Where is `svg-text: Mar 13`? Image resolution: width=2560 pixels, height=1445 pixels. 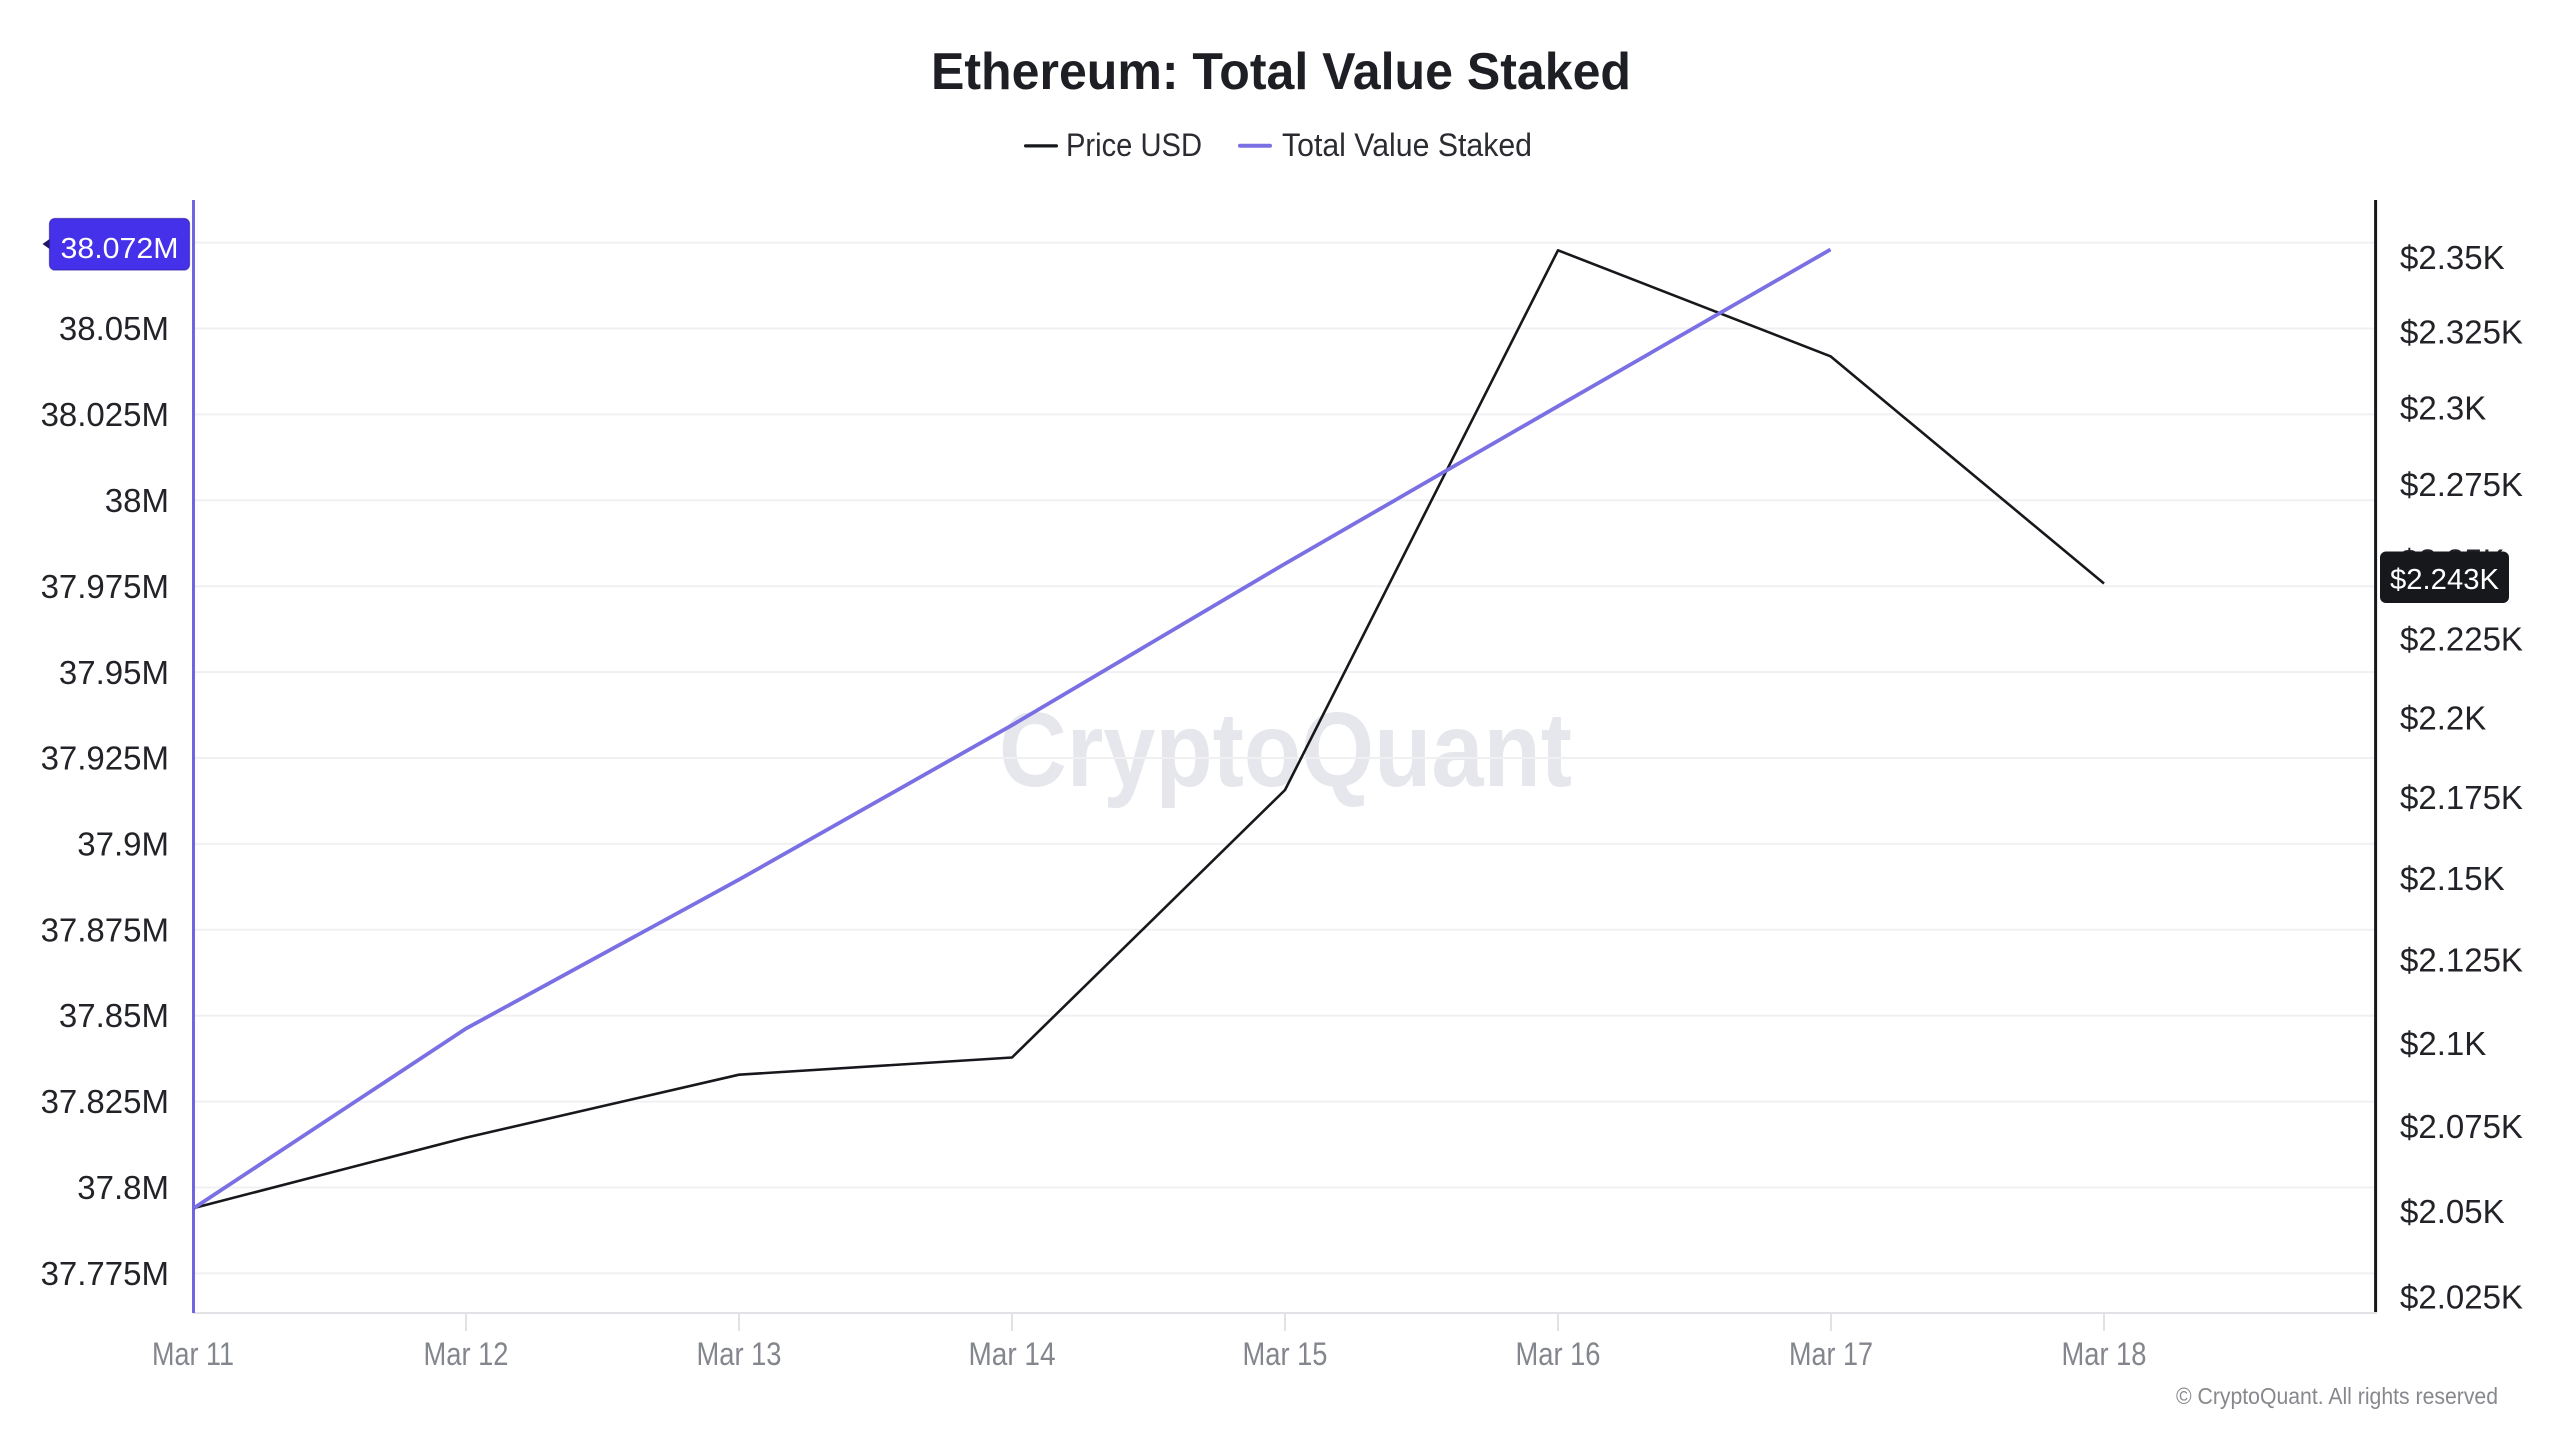 svg-text: Mar 13 is located at coordinates (739, 1354).